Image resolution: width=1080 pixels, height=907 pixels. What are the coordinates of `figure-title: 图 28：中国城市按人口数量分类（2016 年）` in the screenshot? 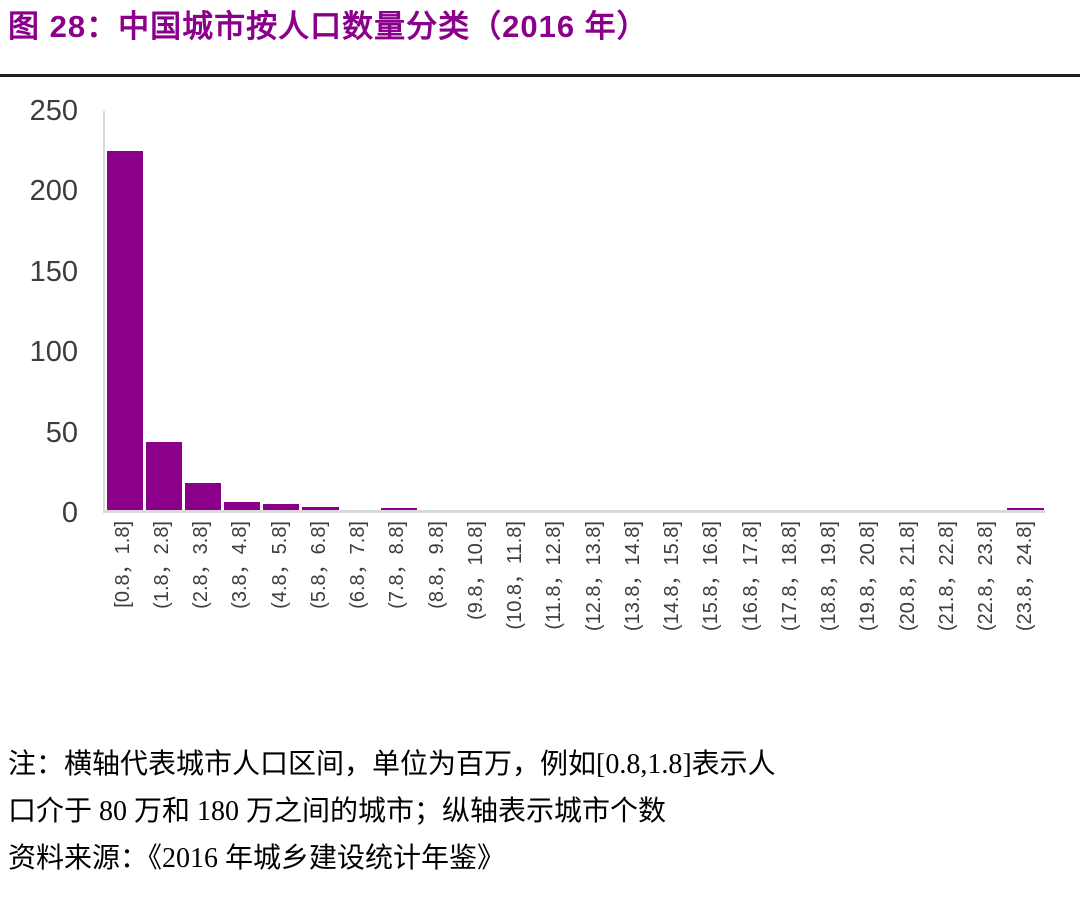 It's located at (328, 26).